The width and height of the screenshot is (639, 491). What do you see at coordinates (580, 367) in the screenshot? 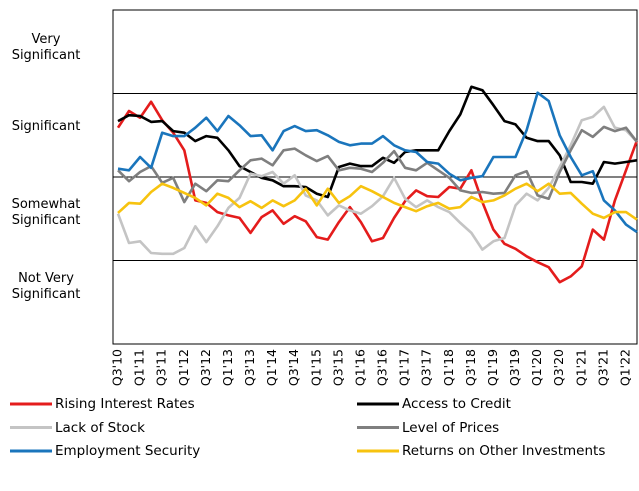
I see `x-tick-label: Q1'21` at bounding box center [580, 367].